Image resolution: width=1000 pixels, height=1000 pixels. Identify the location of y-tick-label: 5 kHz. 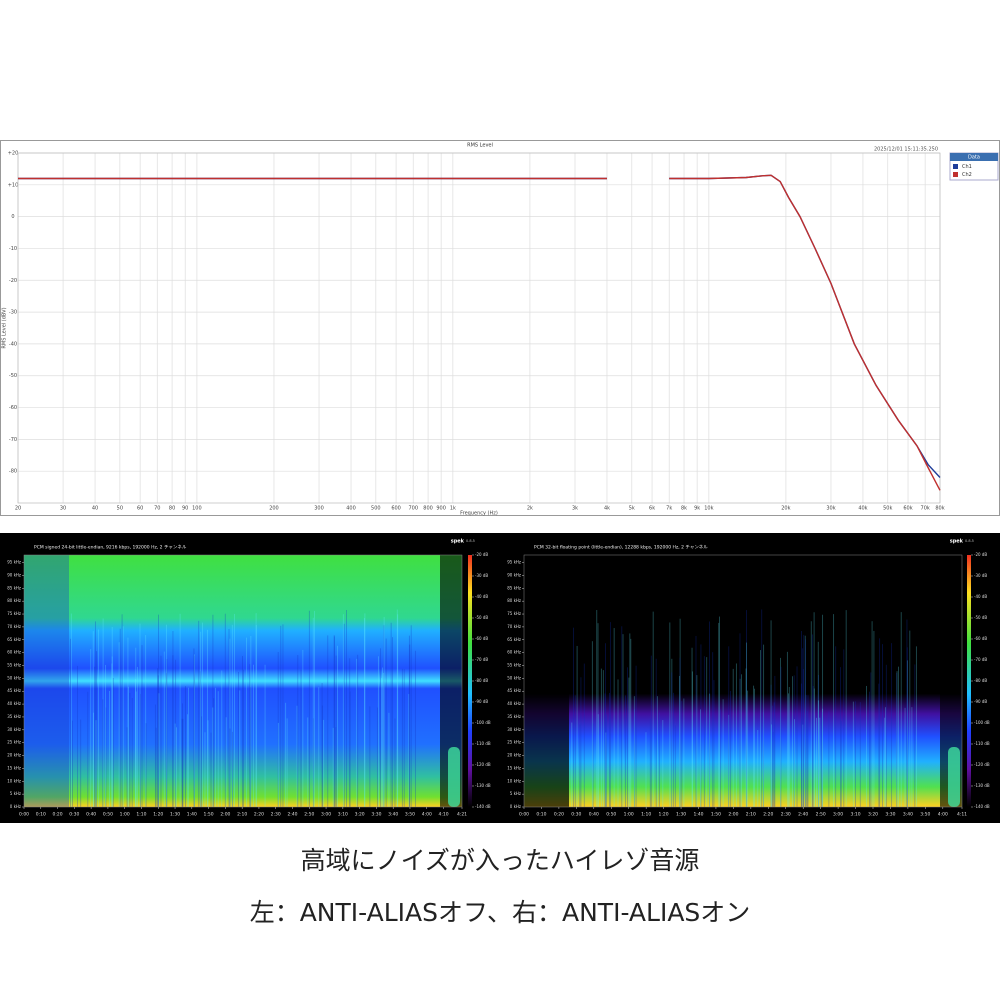
(515, 793).